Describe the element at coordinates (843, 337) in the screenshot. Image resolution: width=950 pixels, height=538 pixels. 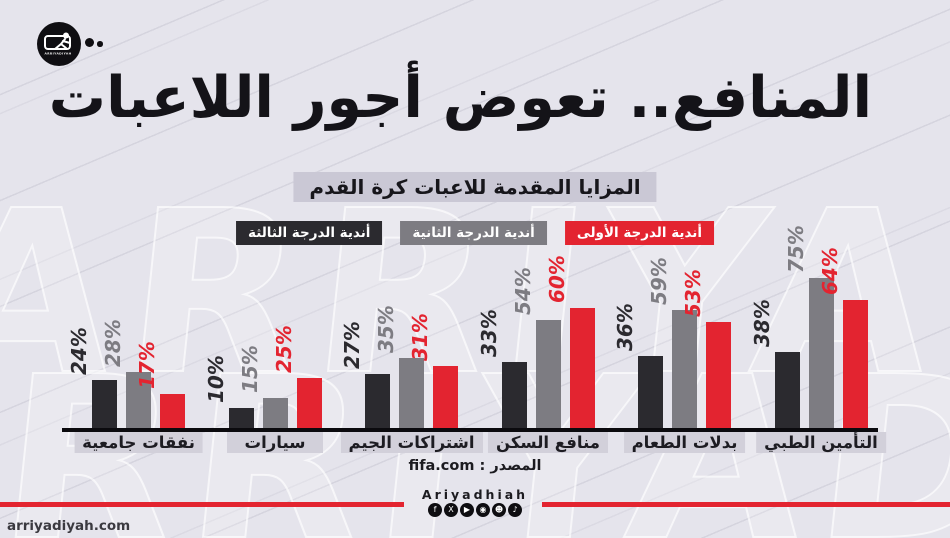
I see `bar: 64%` at that location.